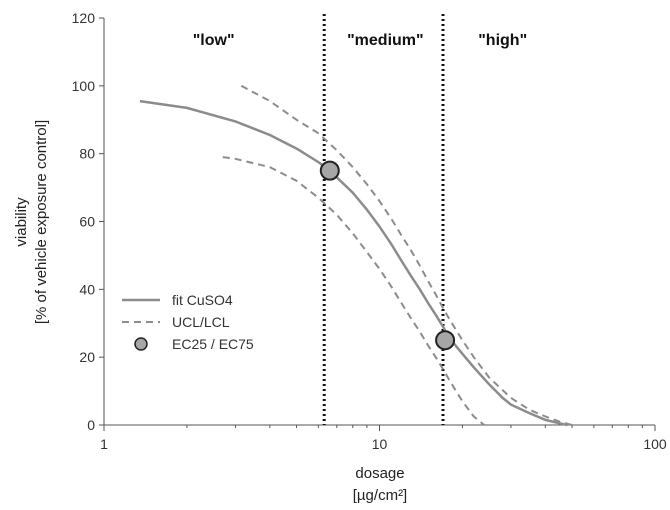  I want to click on x-axis-unit: [µg/cm²], so click(380, 495).